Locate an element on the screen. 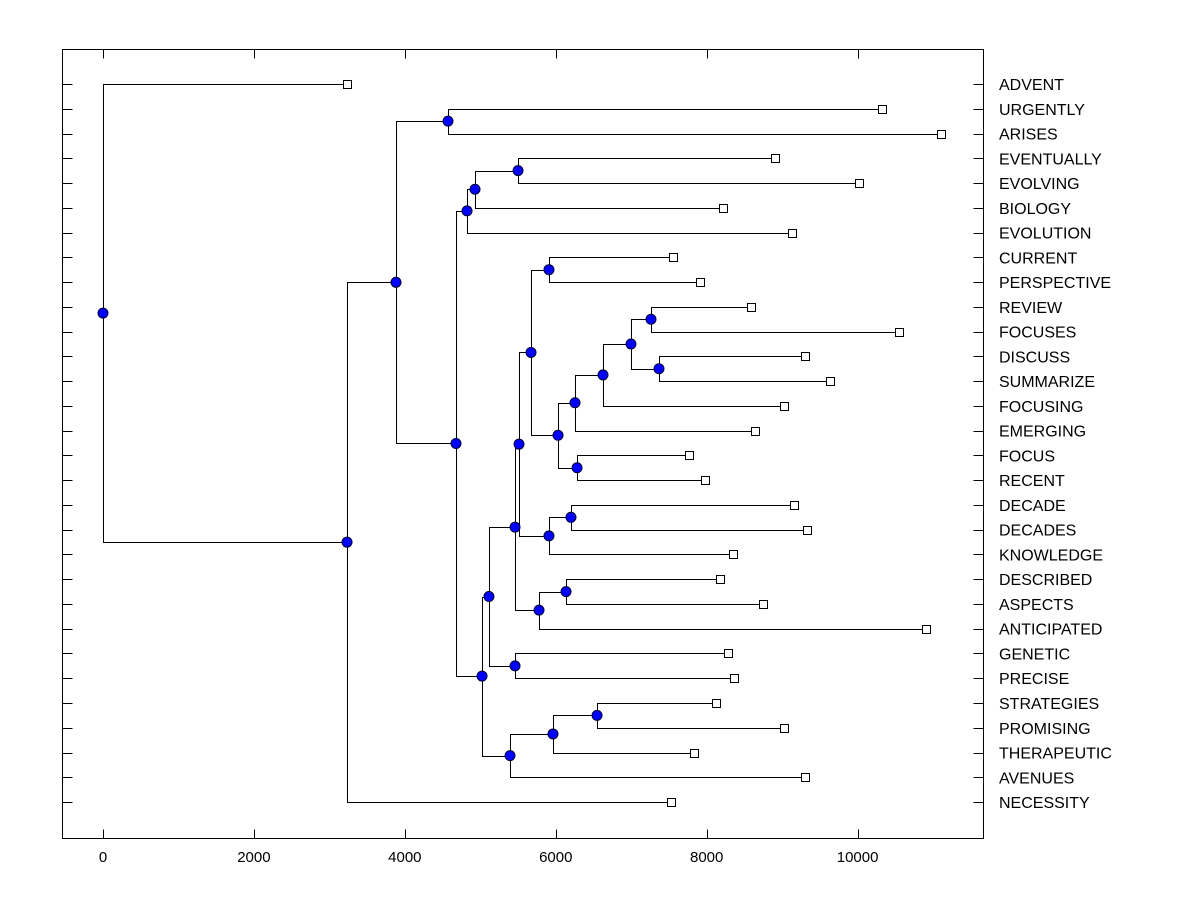  leaf-label: SUMMARIZE is located at coordinates (1047, 382).